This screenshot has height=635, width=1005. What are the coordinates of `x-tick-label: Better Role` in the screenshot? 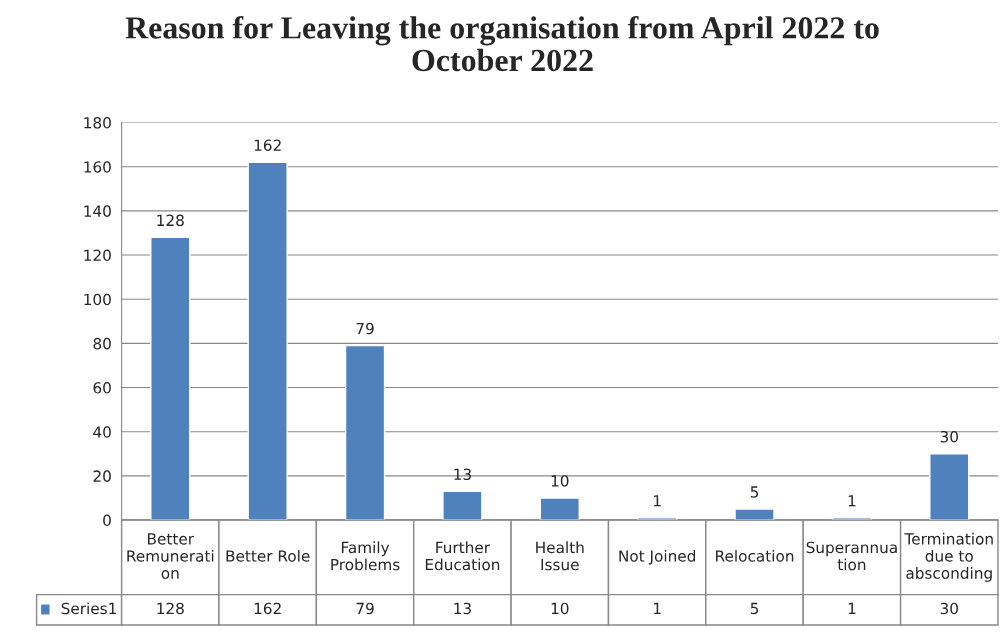 It's located at (268, 555).